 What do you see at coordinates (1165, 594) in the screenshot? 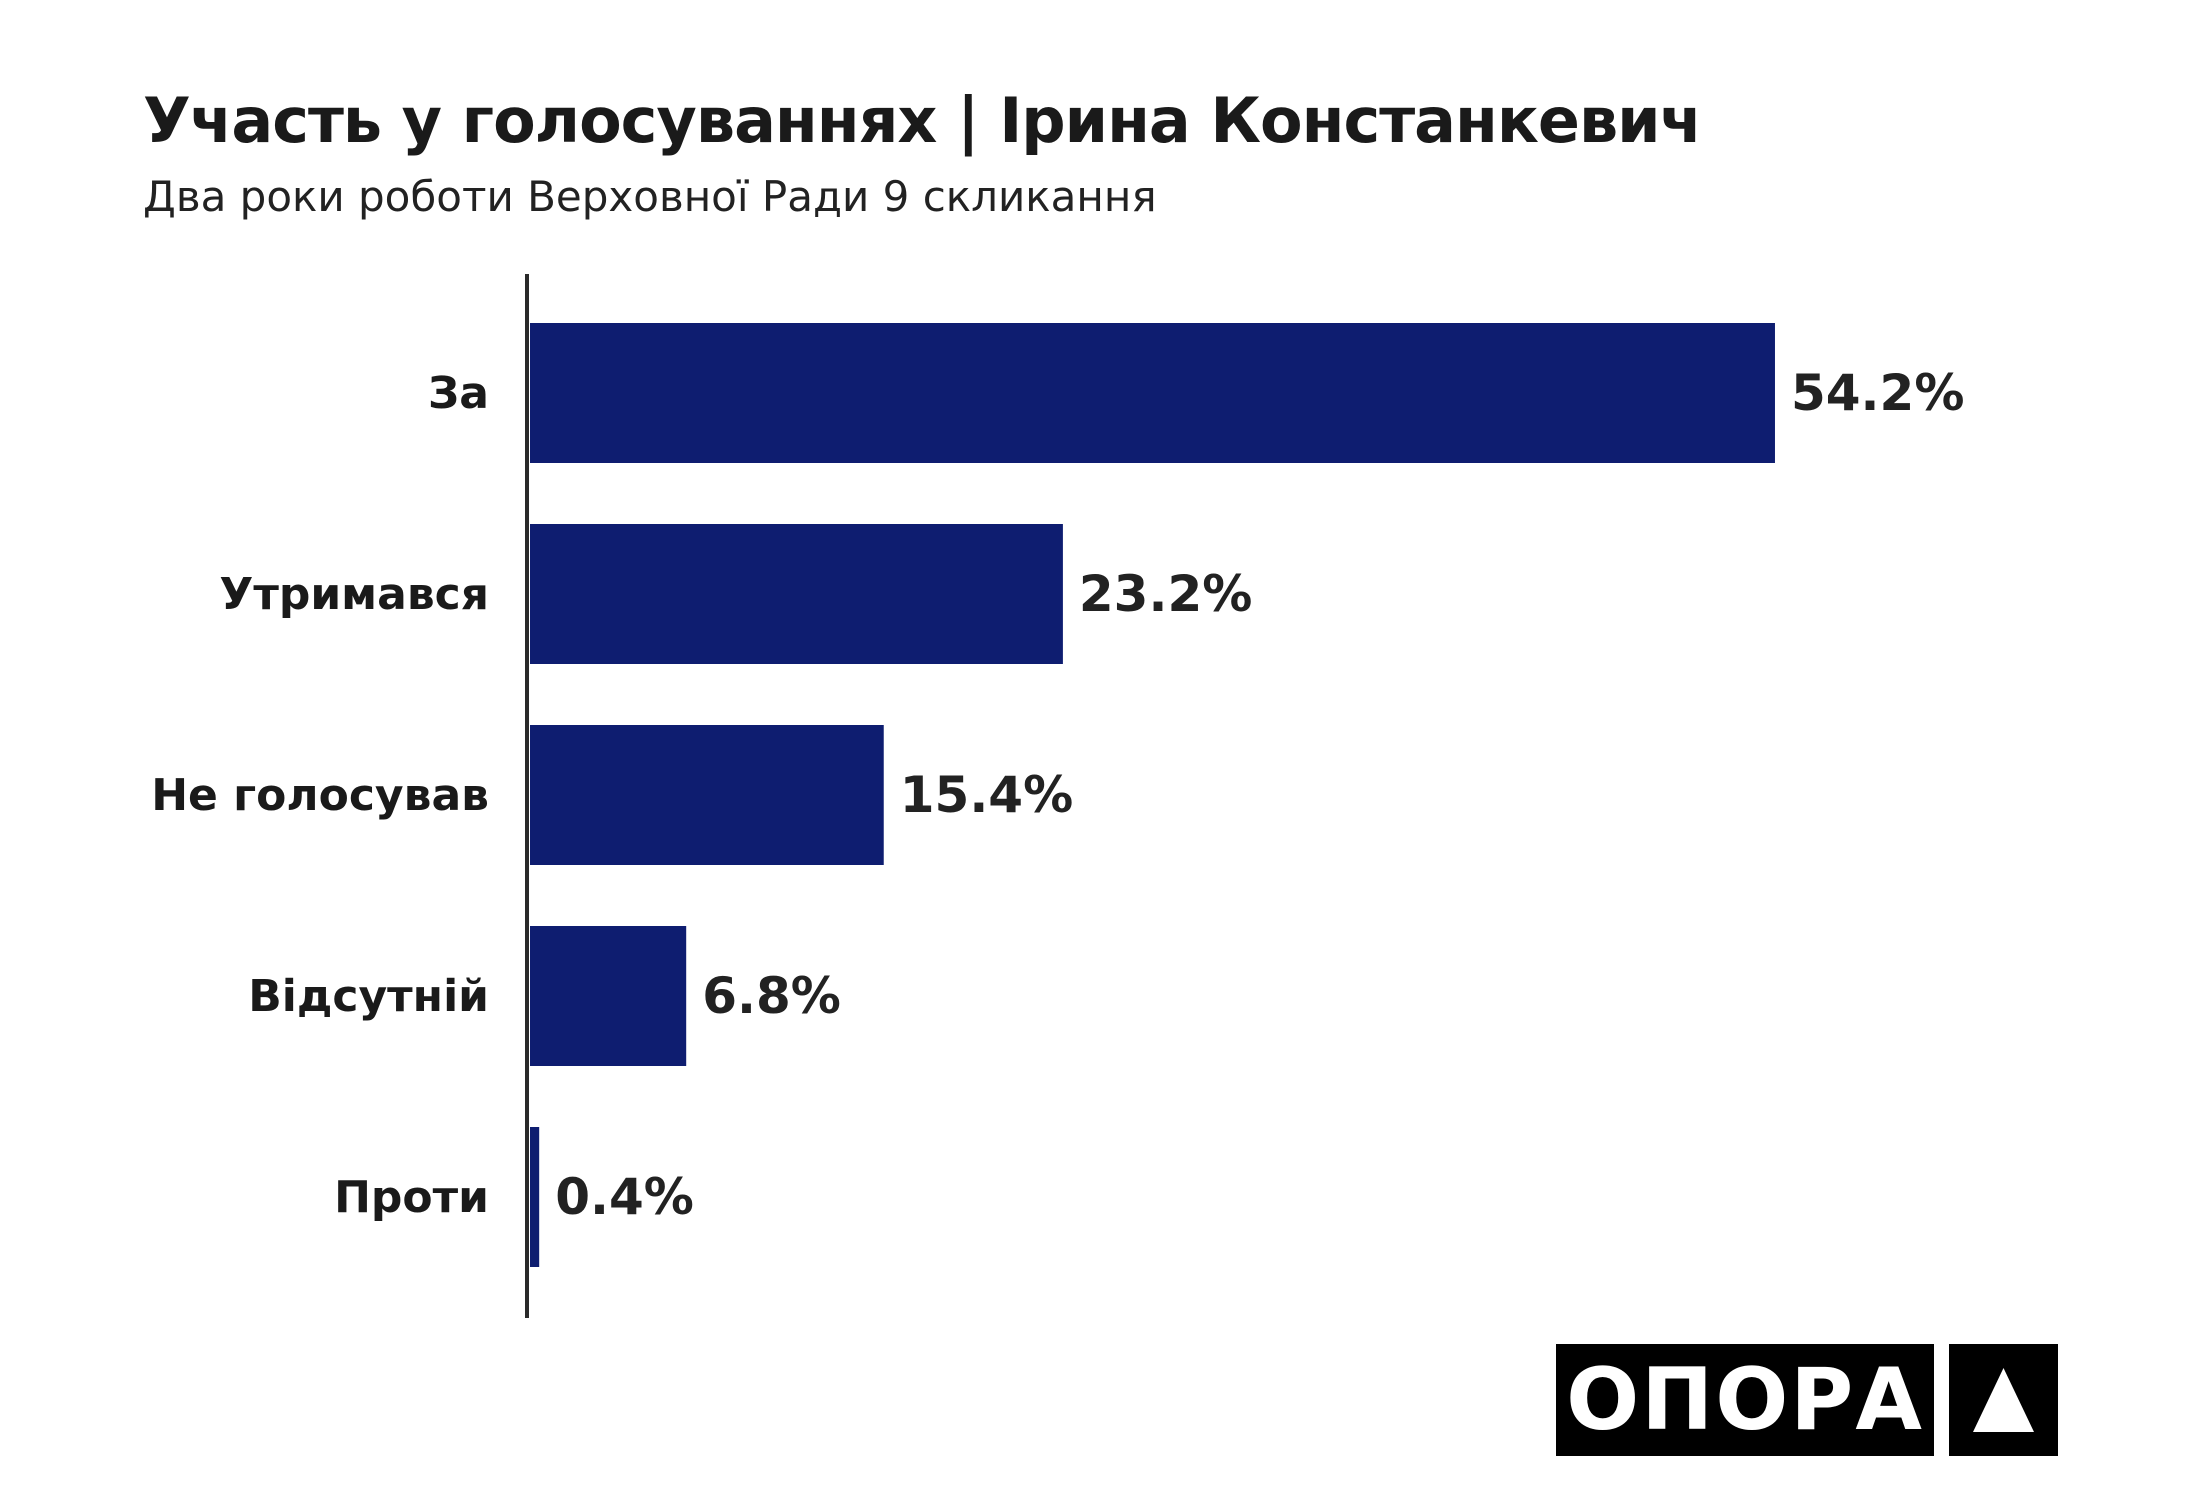
I see `value-label: 23.2%` at bounding box center [1165, 594].